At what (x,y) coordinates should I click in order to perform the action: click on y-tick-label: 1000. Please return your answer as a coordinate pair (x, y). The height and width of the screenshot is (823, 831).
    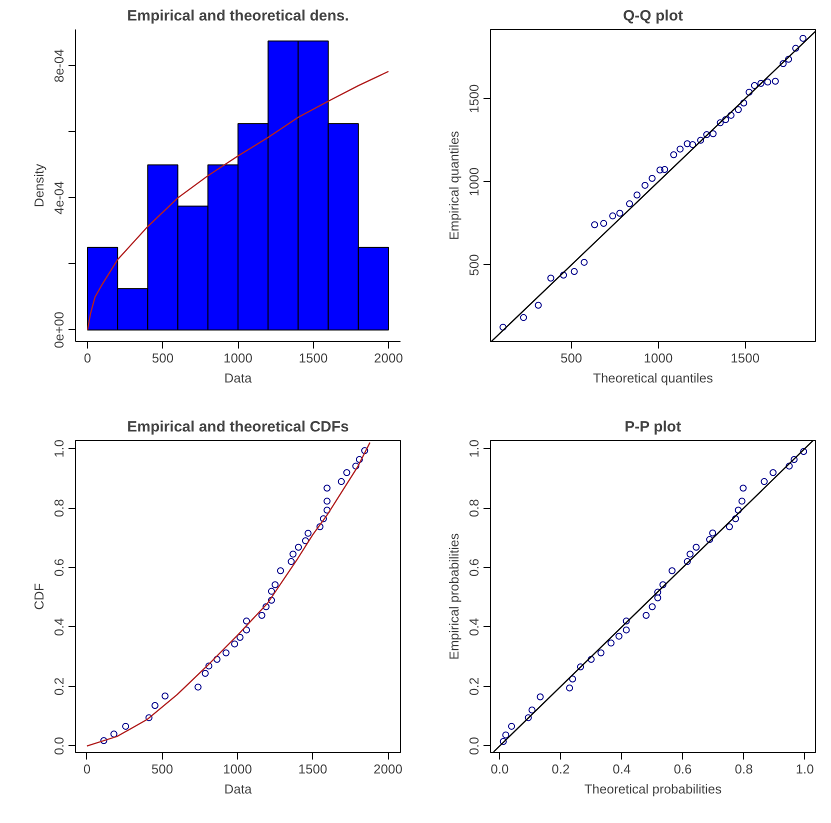
    Looking at the image, I should click on (474, 181).